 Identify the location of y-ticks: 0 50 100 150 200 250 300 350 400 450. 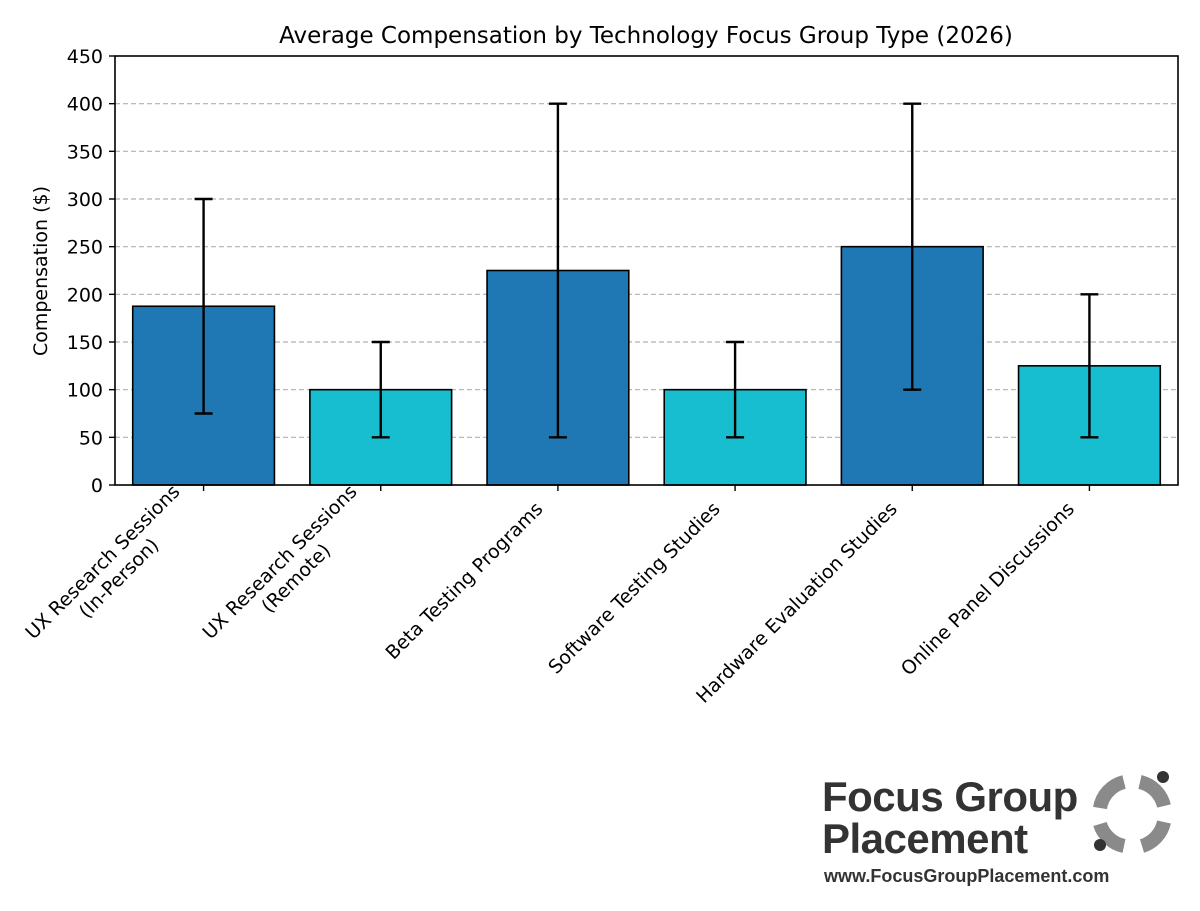
(91, 271).